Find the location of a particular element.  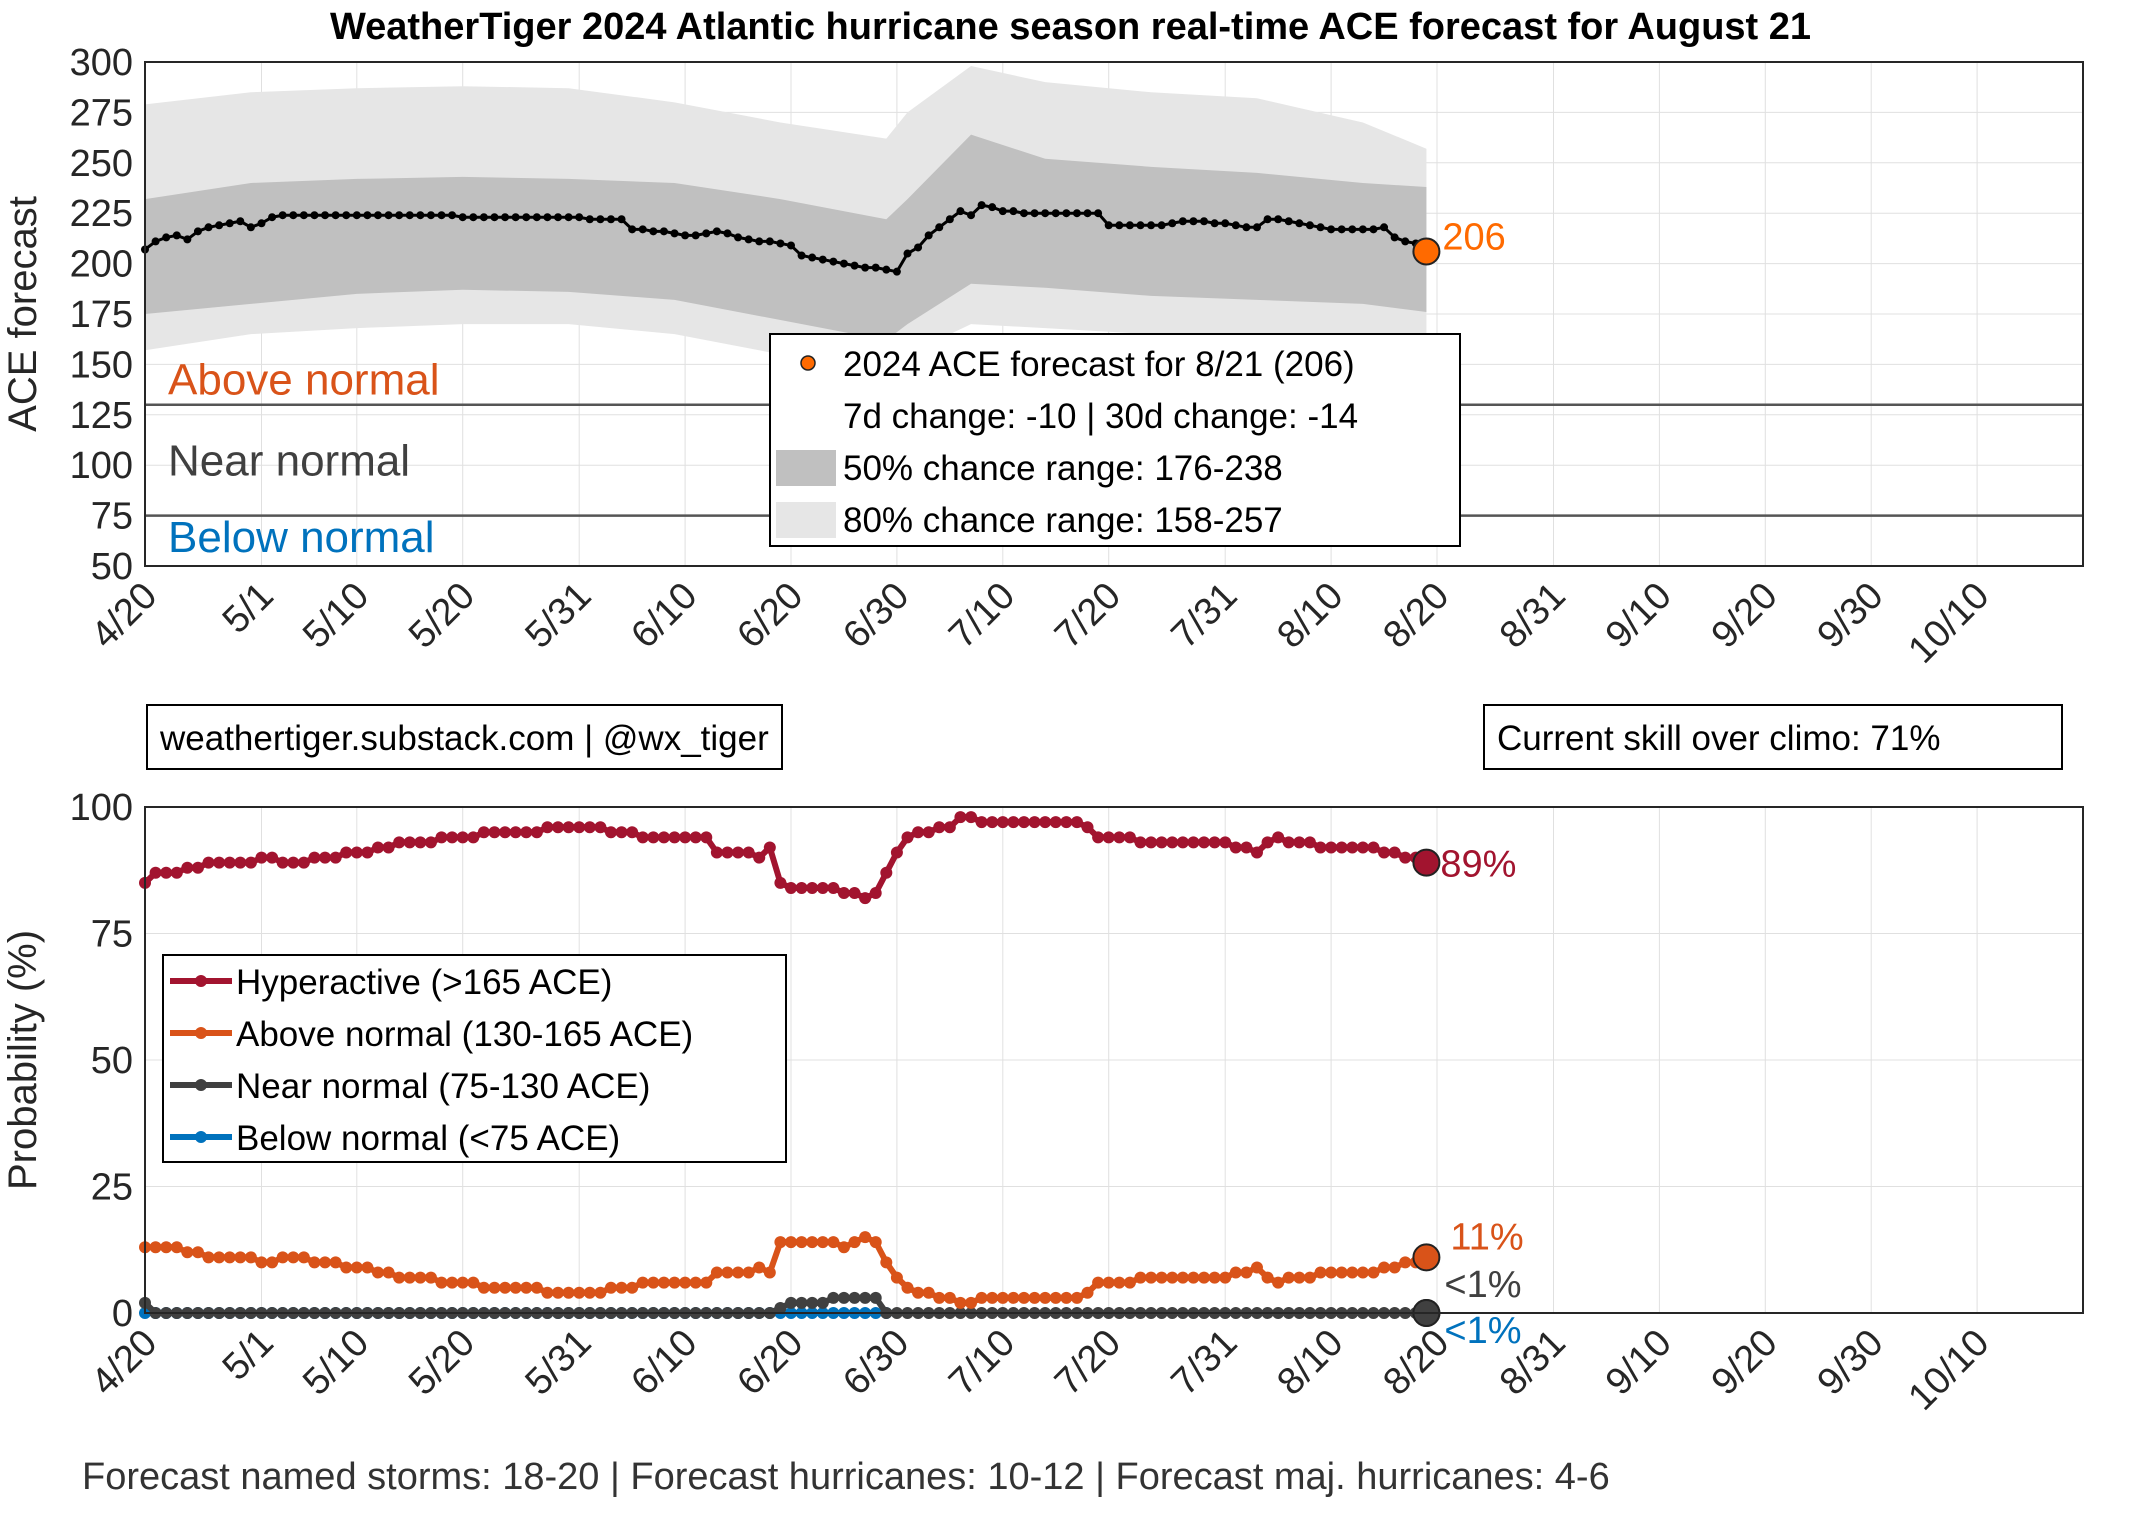

x-tick-label: 8/31 is located at coordinates (1533, 616).